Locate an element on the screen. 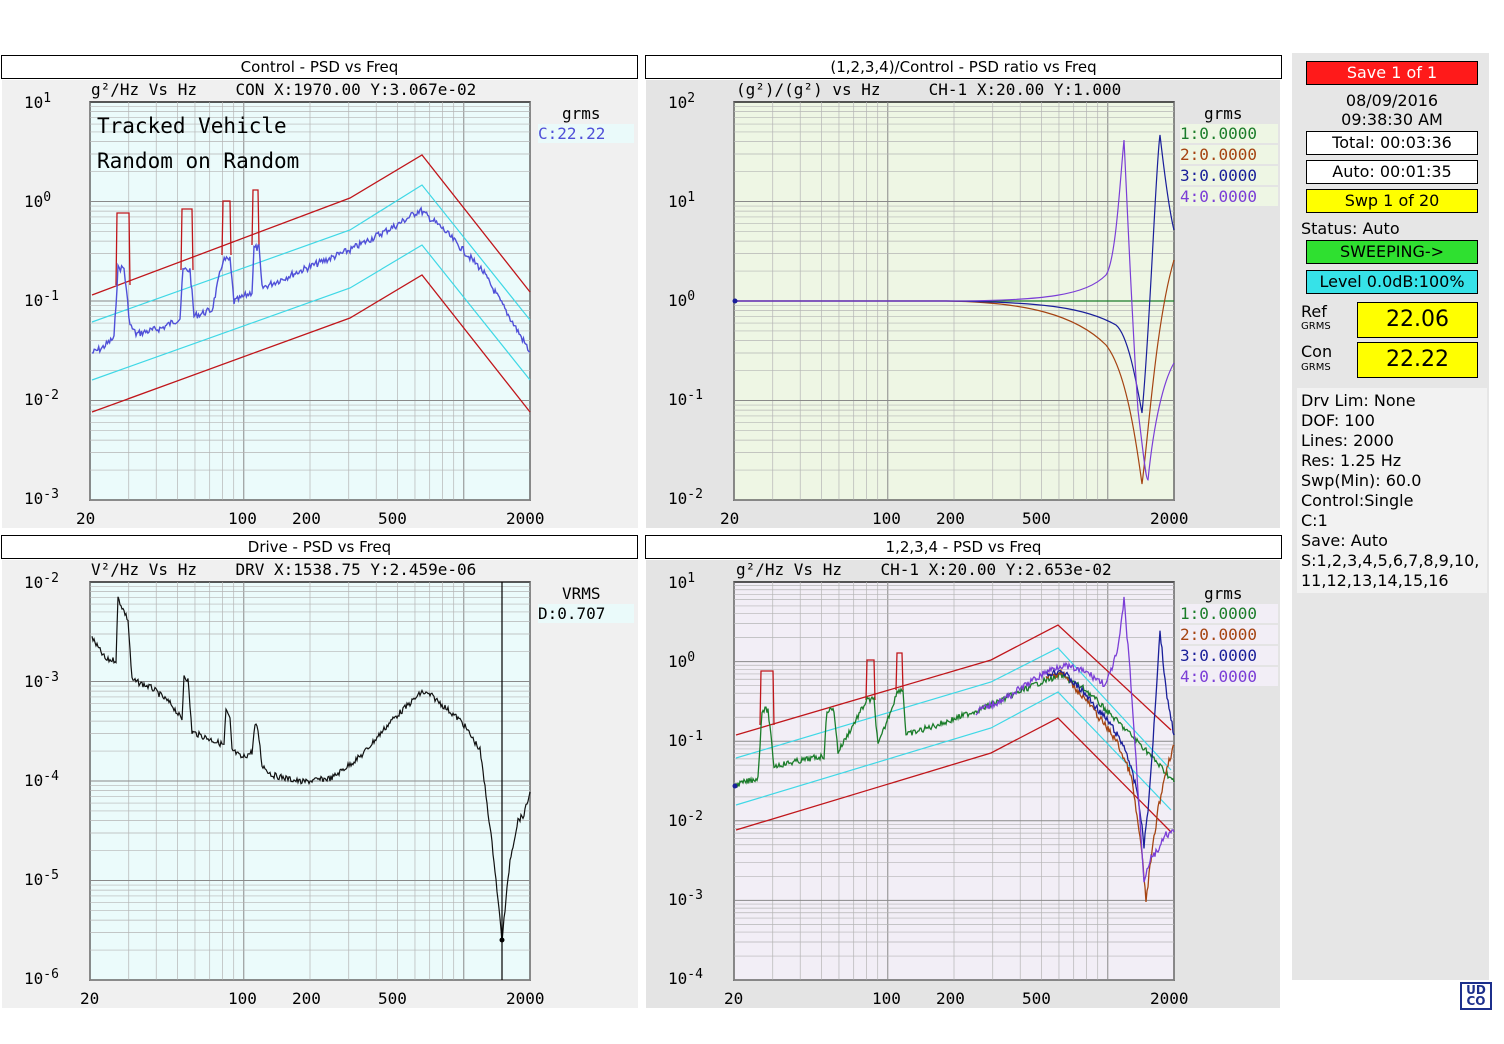 This screenshot has width=1504, height=1044. drive-y-axis-ticks: 10-2 10-3 10-4 10-5 10-6 is located at coordinates (41, 779).